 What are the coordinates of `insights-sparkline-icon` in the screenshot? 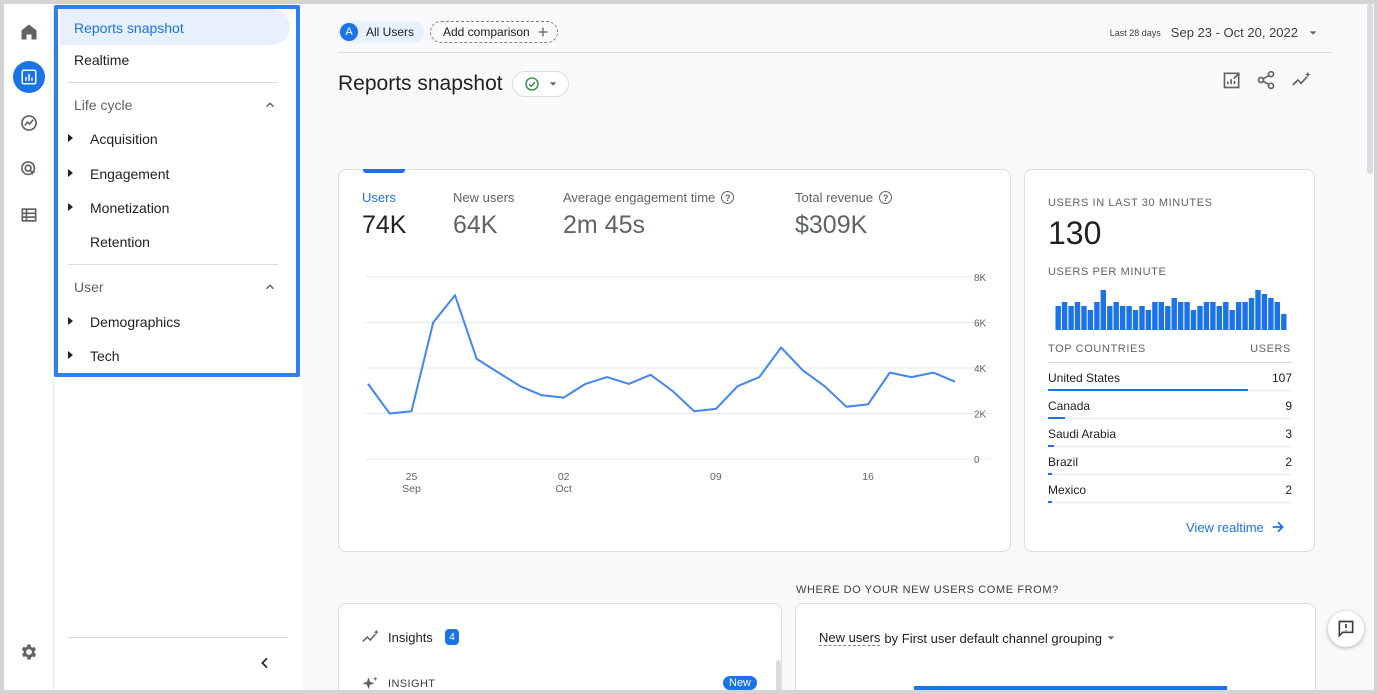 It's located at (1302, 80).